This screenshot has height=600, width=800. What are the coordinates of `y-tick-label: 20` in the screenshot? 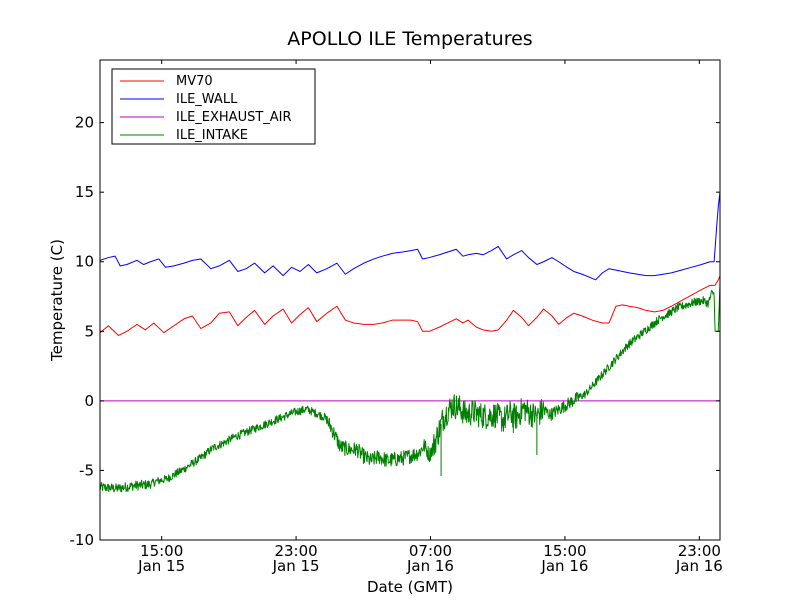 It's located at (84, 123).